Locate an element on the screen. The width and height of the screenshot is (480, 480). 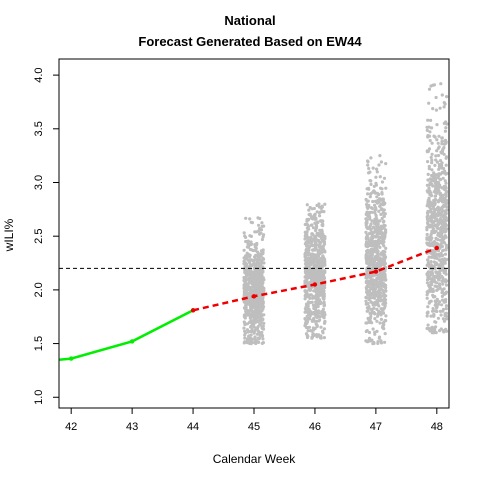
x-axis-label: Calendar Week is located at coordinates (254, 459).